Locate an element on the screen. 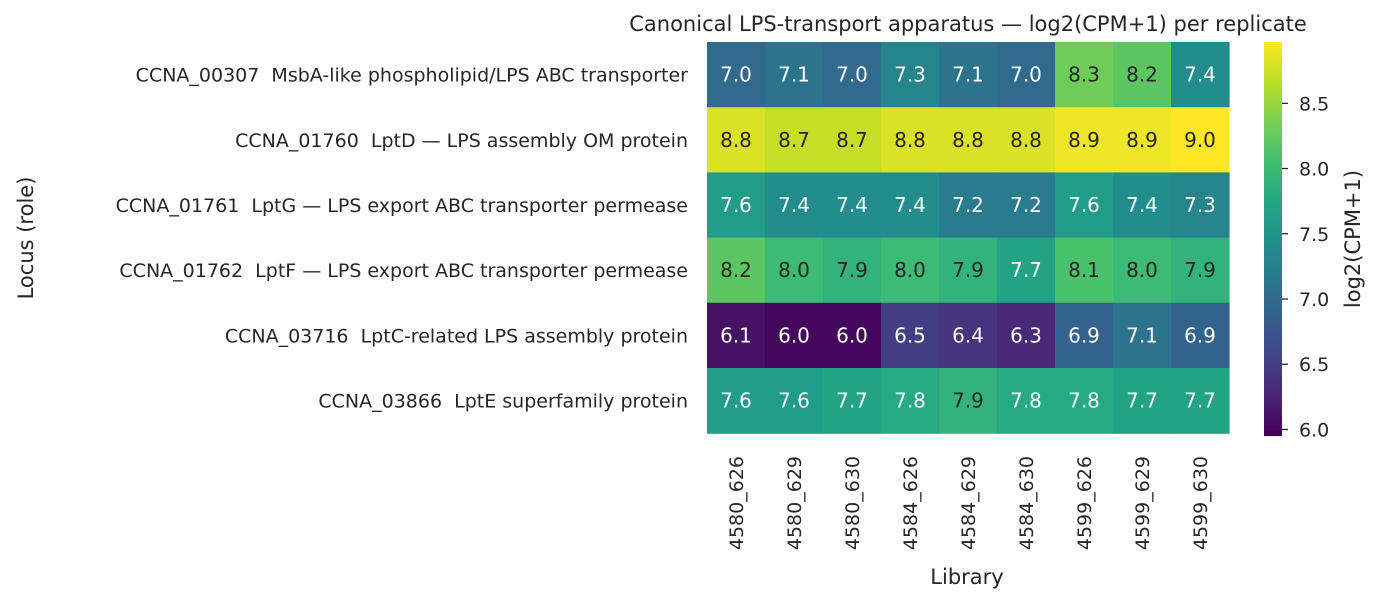 This screenshot has height=604, width=1378. cell-value-label: 6.5 is located at coordinates (910, 335).